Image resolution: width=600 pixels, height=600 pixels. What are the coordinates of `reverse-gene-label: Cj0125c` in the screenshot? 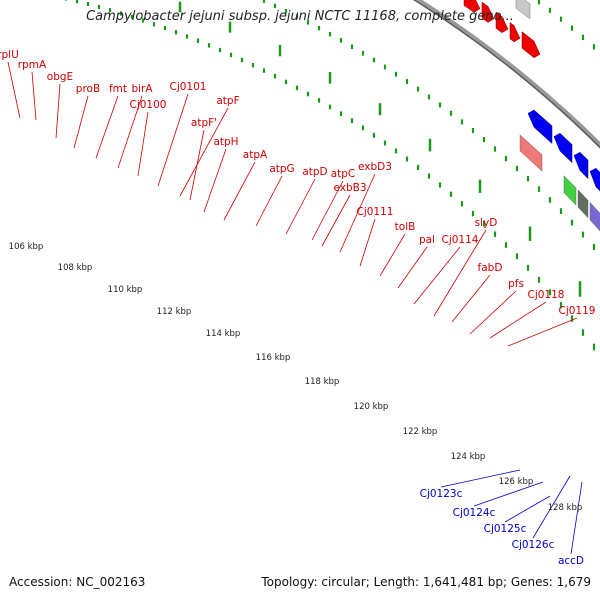 It's located at (505, 529).